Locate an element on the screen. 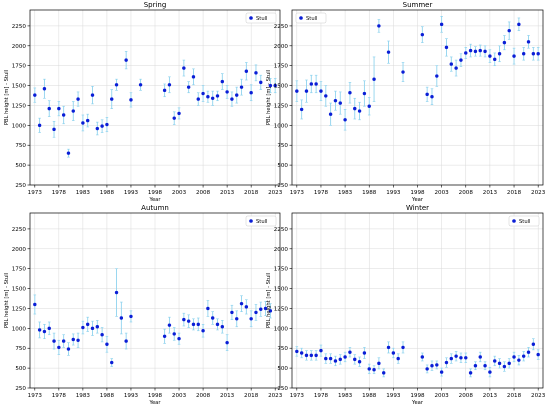 The image size is (550, 409). x-tick-label: 2003 is located at coordinates (179, 396).